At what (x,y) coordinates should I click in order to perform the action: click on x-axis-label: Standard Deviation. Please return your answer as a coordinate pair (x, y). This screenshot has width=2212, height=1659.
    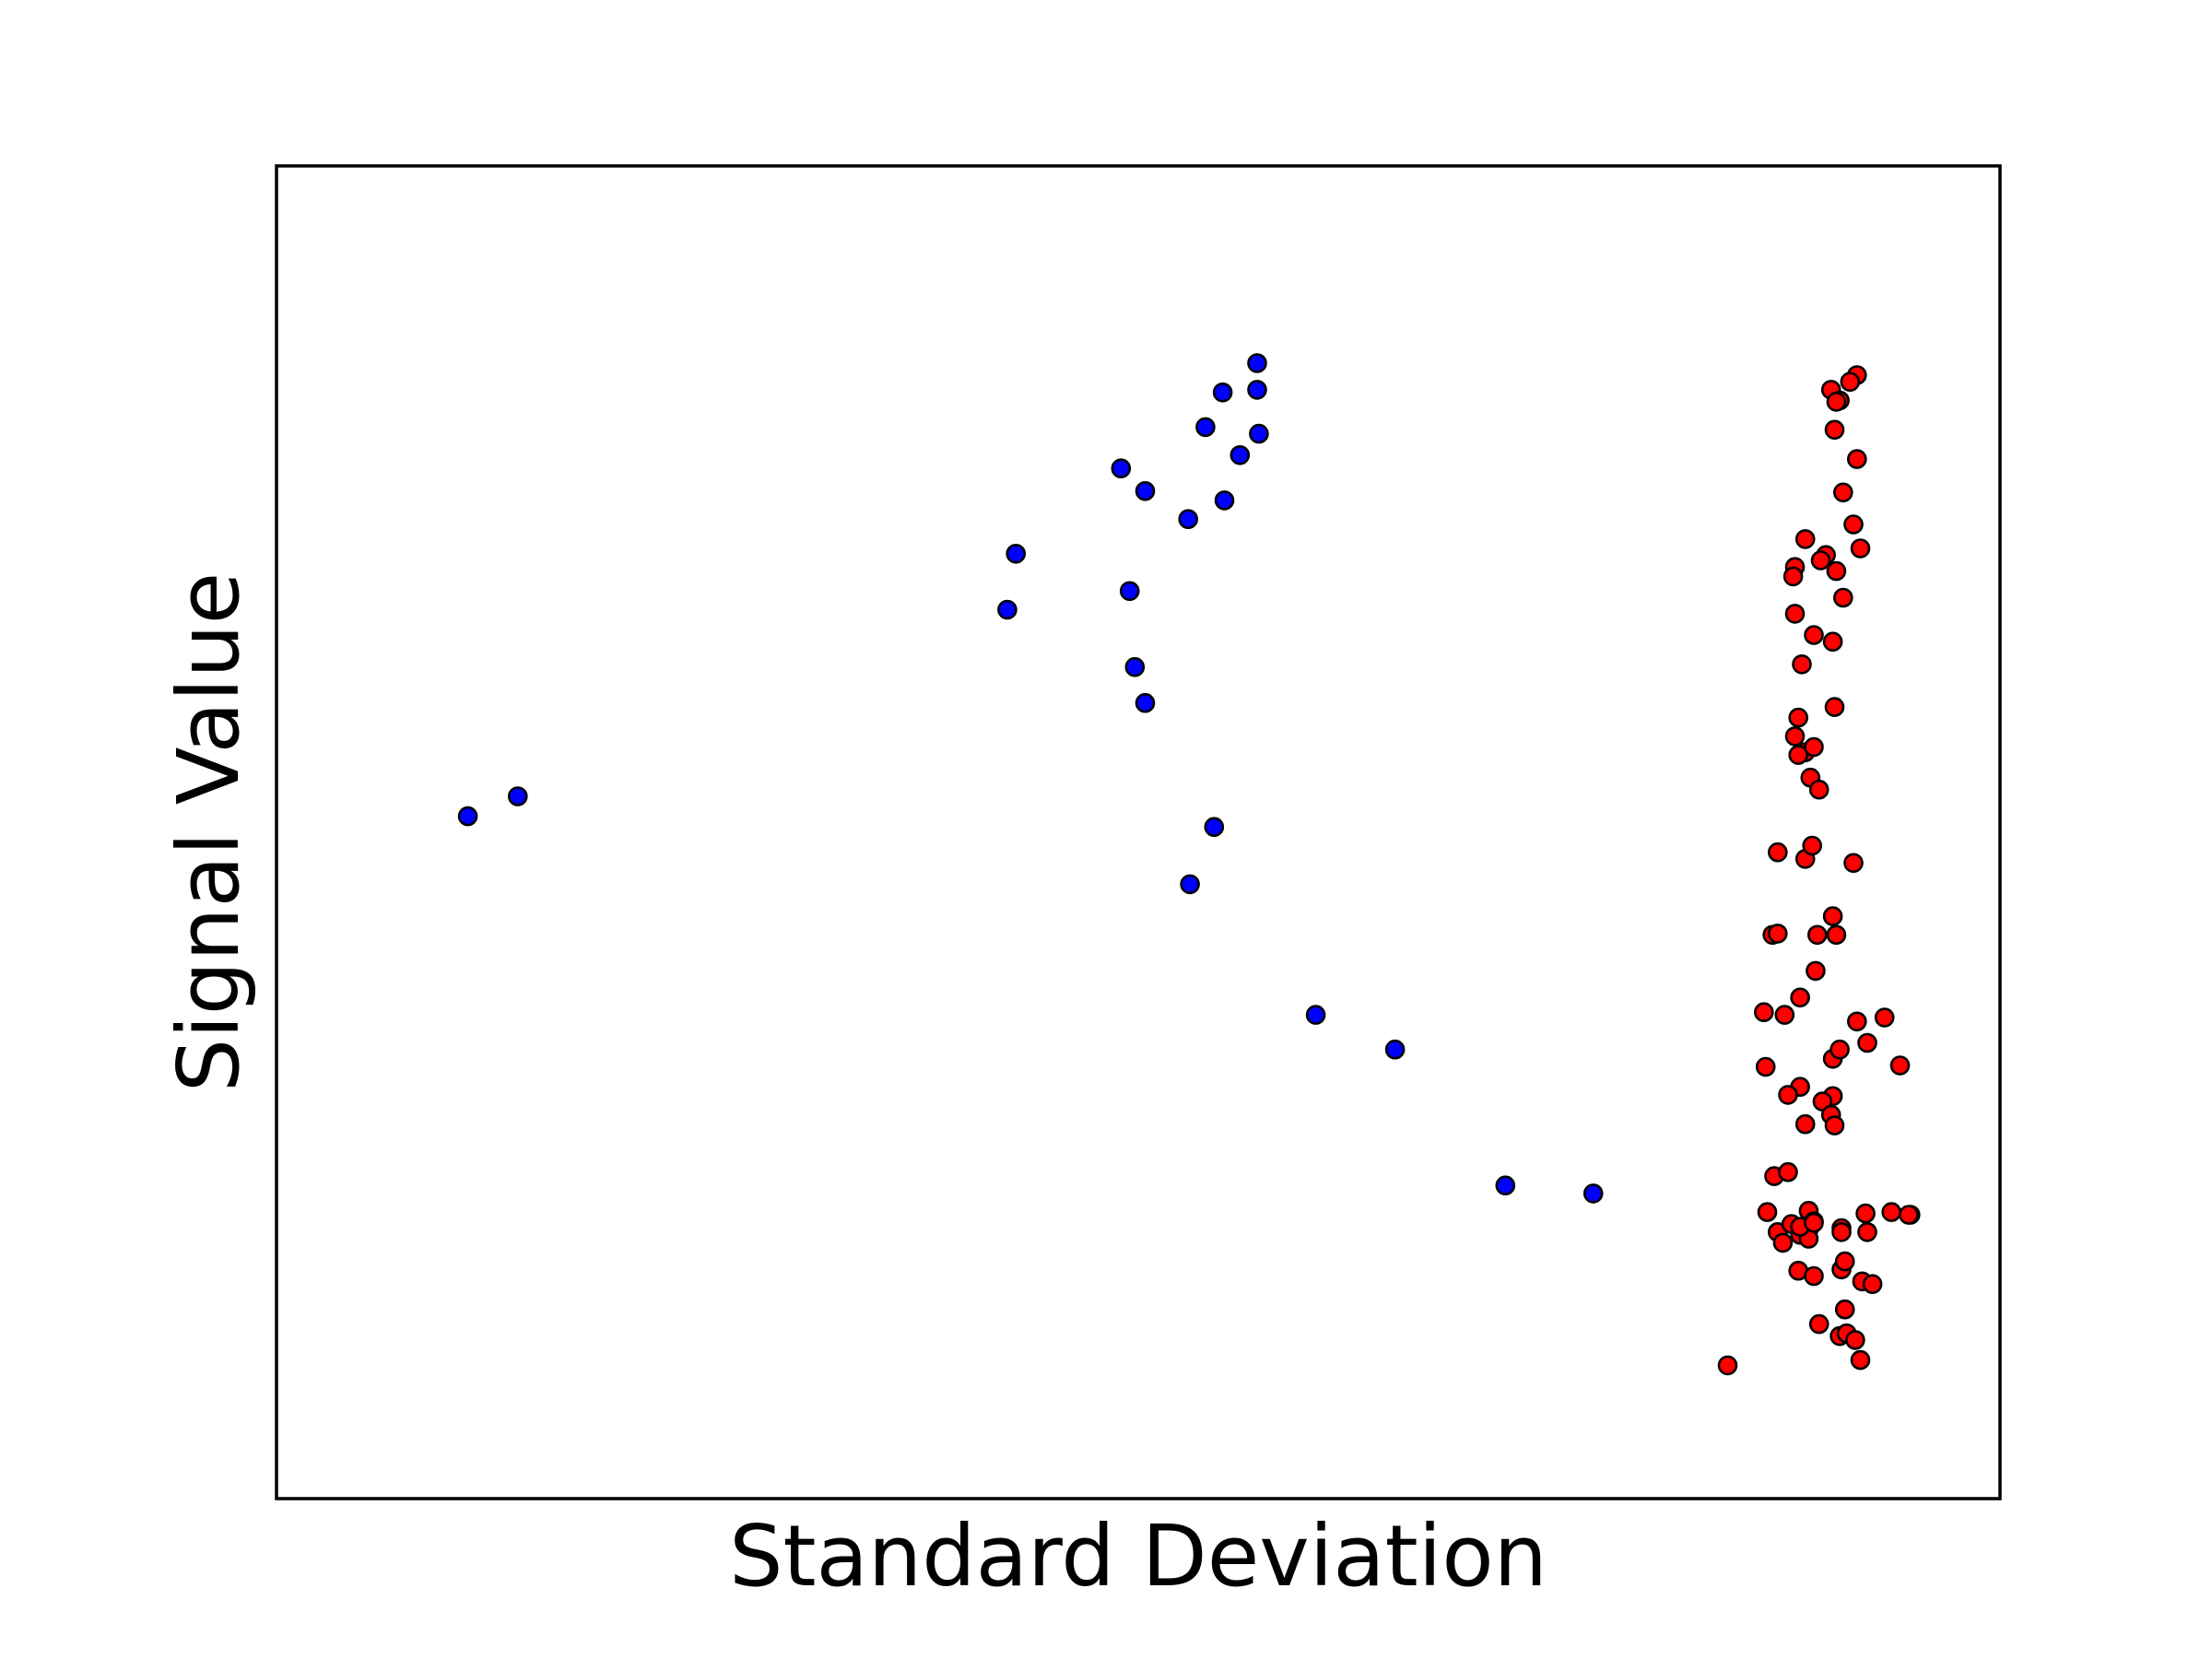
    Looking at the image, I should click on (1138, 1556).